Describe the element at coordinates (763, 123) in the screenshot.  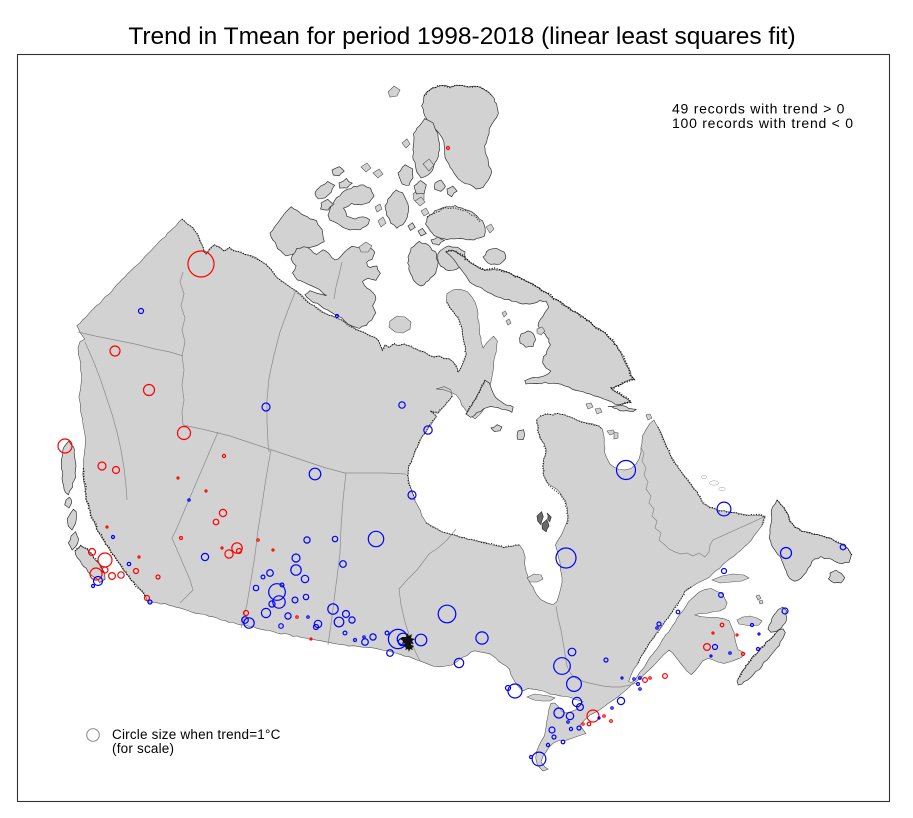
I see `svg-text: 100 records with trend < 0` at that location.